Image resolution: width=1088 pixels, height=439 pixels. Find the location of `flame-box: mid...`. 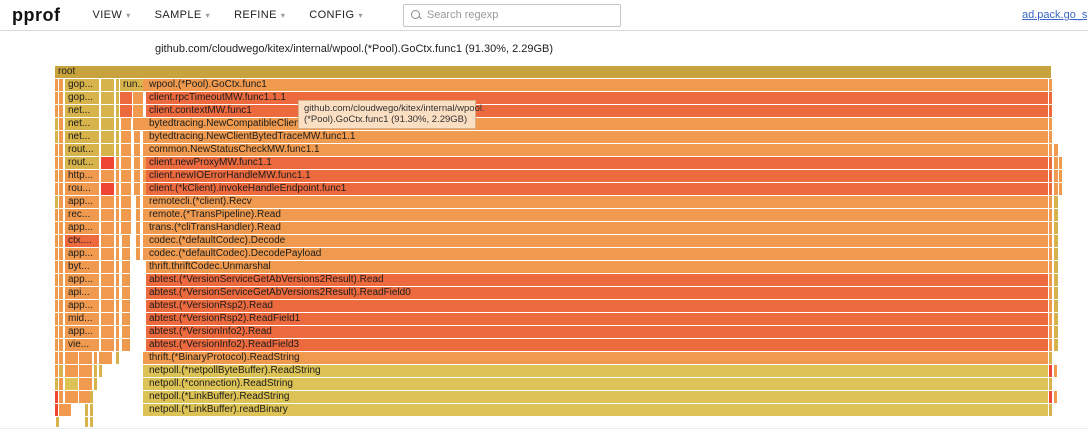

flame-box: mid... is located at coordinates (82, 319).